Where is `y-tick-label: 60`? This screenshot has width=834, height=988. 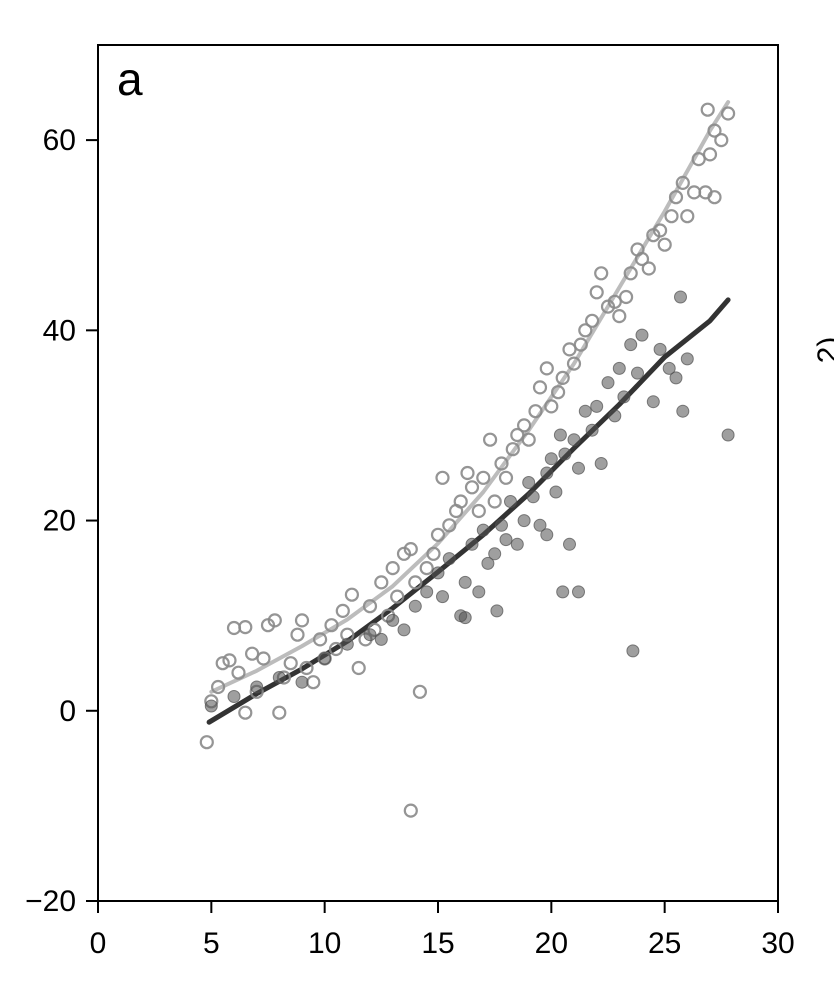 y-tick-label: 60 is located at coordinates (59, 140).